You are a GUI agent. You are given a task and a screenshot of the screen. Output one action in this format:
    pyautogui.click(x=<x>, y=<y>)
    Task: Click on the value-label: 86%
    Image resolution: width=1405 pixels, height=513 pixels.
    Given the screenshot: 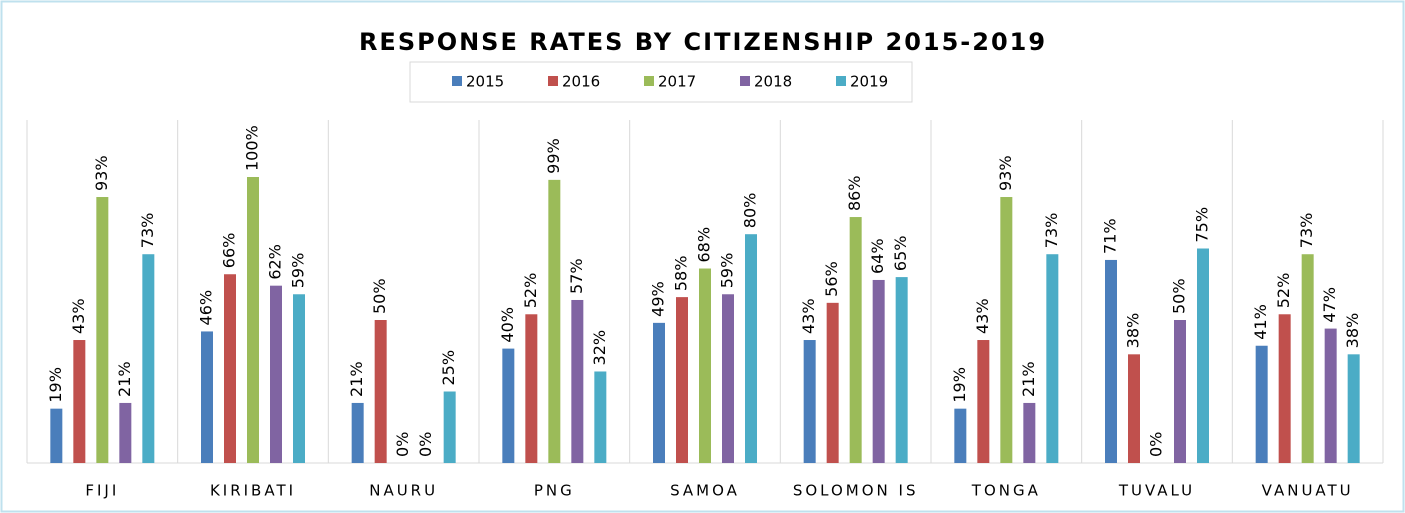 What is the action you would take?
    pyautogui.click(x=854, y=193)
    